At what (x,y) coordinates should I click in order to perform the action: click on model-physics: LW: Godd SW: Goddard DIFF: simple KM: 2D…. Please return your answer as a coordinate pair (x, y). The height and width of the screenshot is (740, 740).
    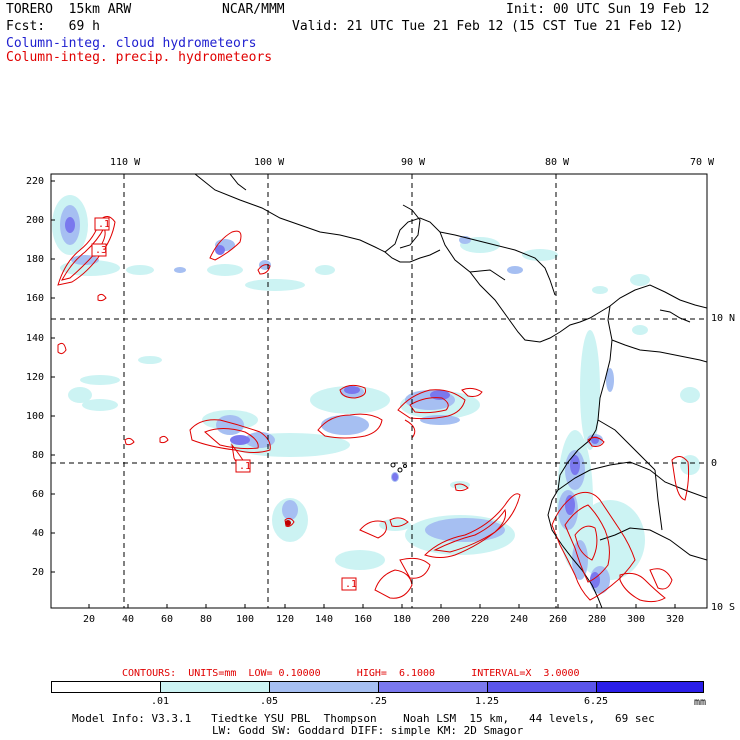
    Looking at the image, I should click on (368, 730).